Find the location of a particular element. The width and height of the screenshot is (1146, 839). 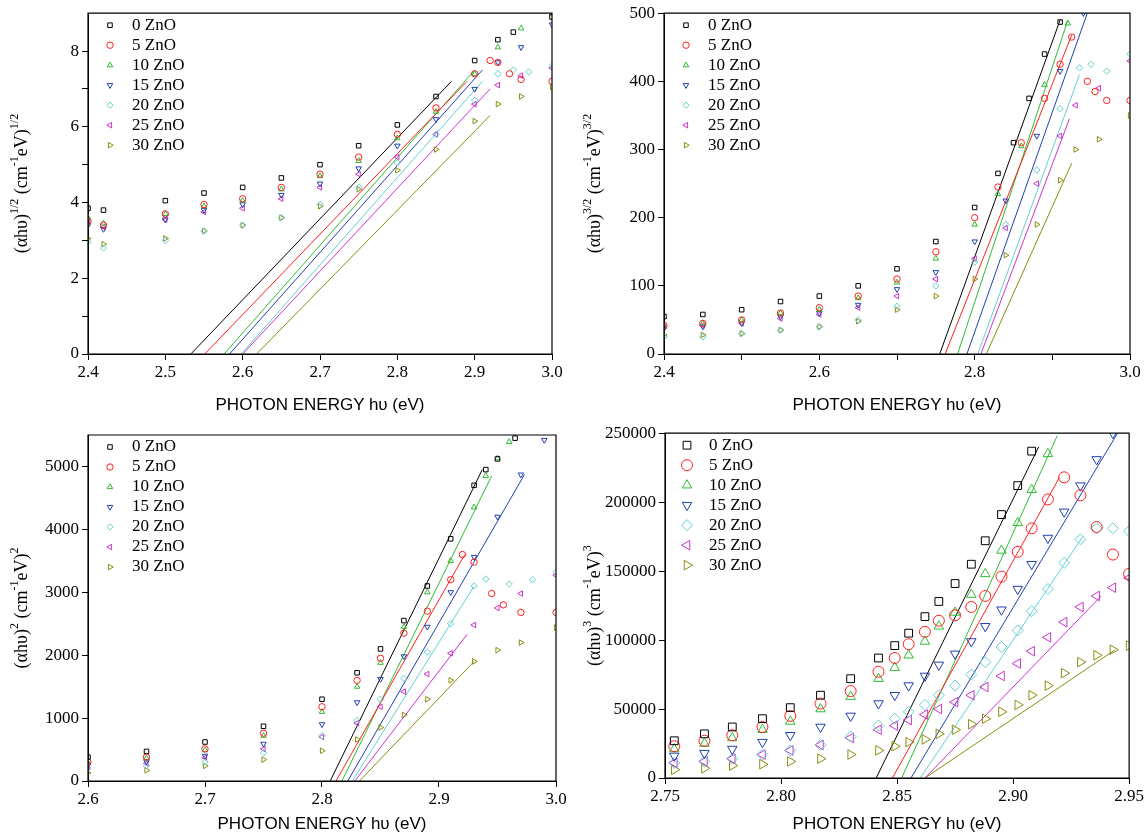

x-tick-label: 2.9 is located at coordinates (475, 371).